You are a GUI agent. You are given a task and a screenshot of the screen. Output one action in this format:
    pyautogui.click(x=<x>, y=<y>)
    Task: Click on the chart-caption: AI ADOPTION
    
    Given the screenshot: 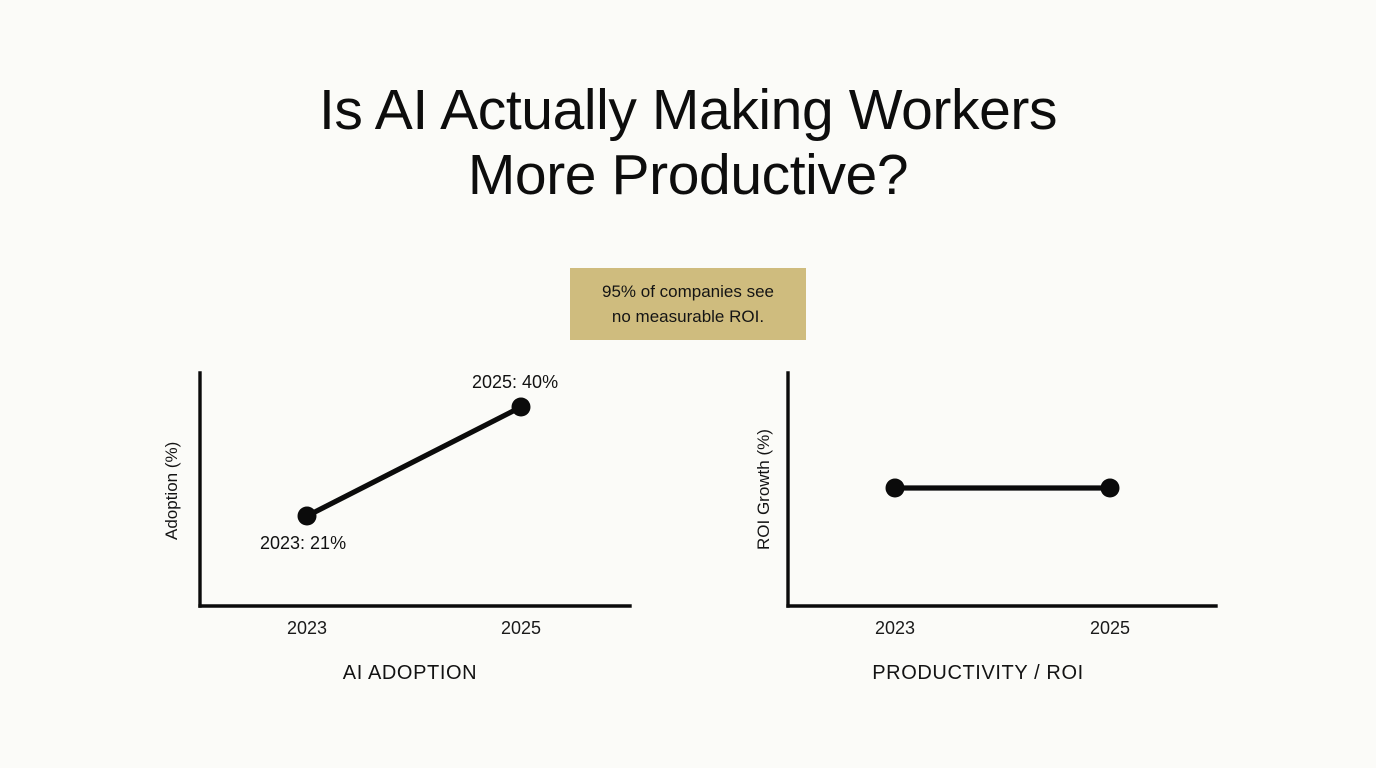 What is the action you would take?
    pyautogui.click(x=410, y=673)
    